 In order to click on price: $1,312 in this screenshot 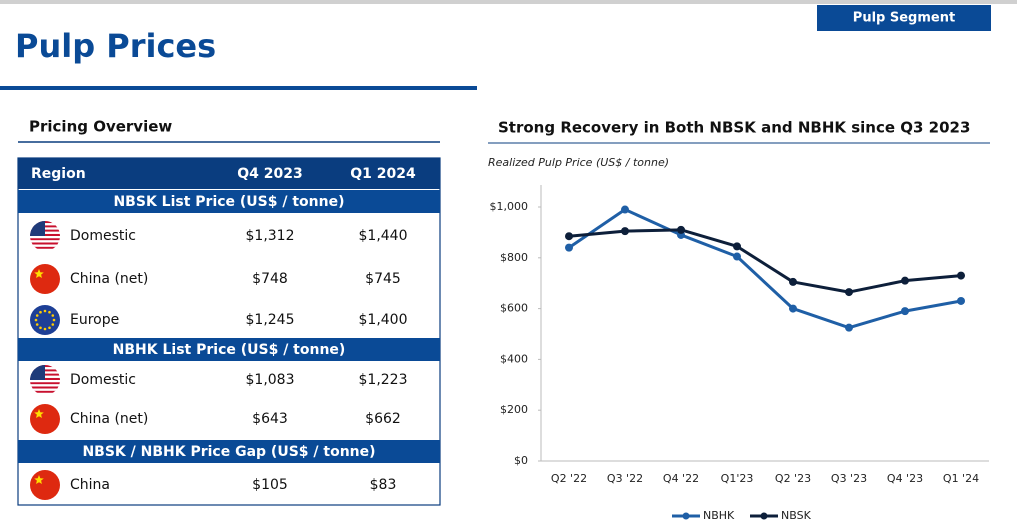, I will do `click(270, 236)`.